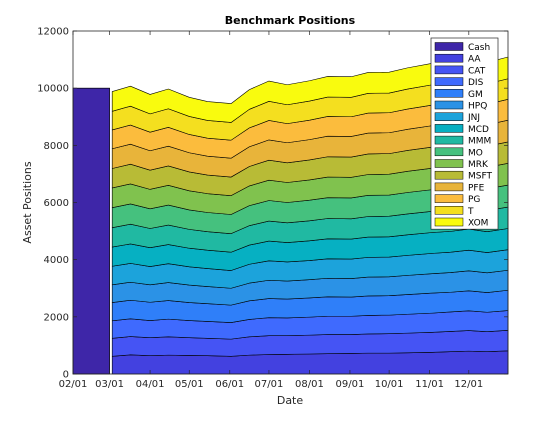  I want to click on legend-swatch-mo, so click(449, 152).